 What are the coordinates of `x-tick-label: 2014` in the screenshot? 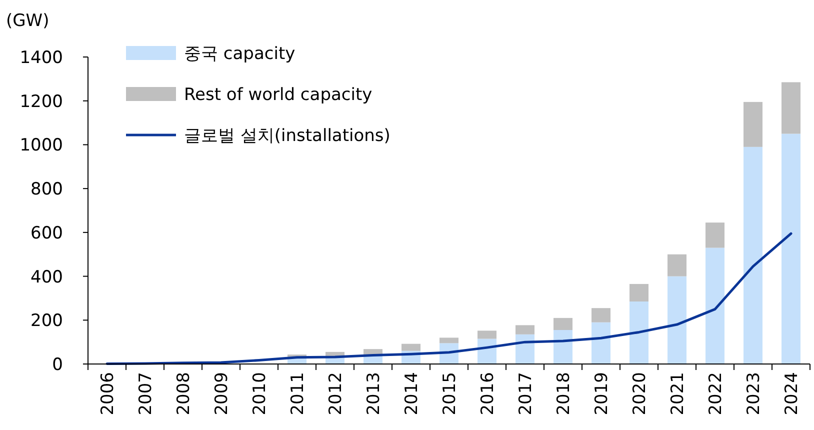 It's located at (412, 394).